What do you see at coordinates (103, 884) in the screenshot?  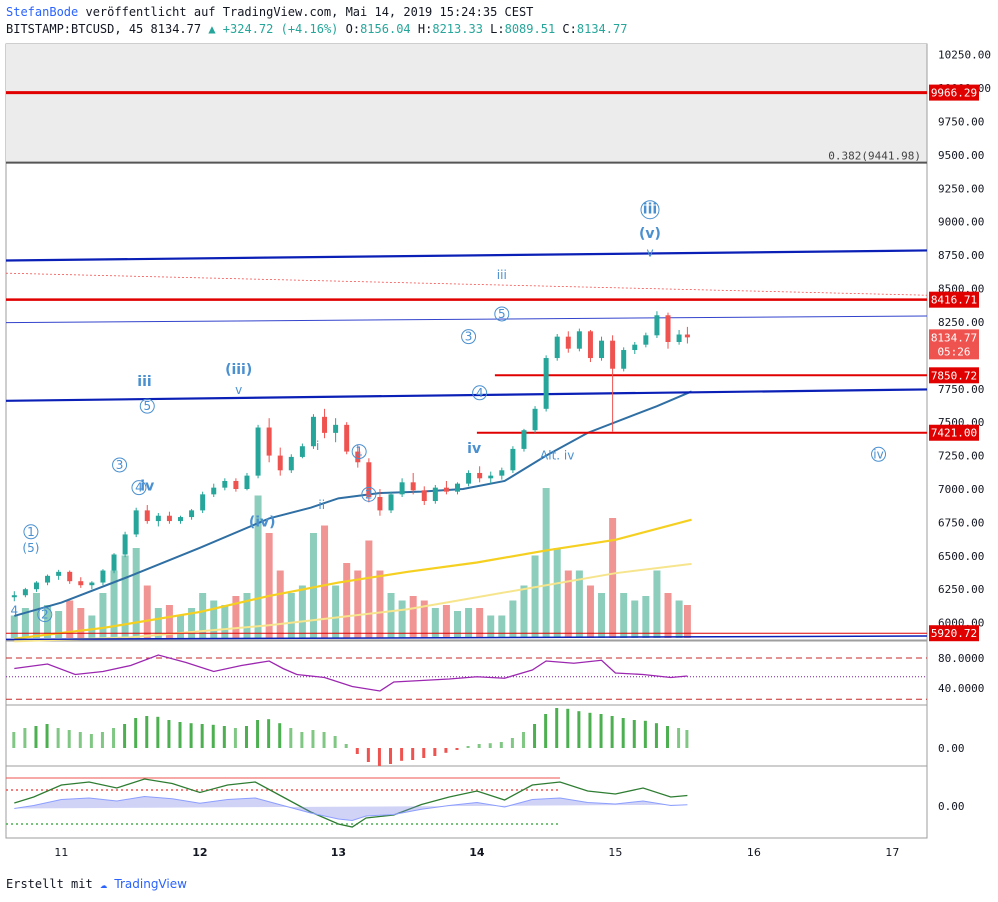 I see `tradingview-logo-icon: ☁` at bounding box center [103, 884].